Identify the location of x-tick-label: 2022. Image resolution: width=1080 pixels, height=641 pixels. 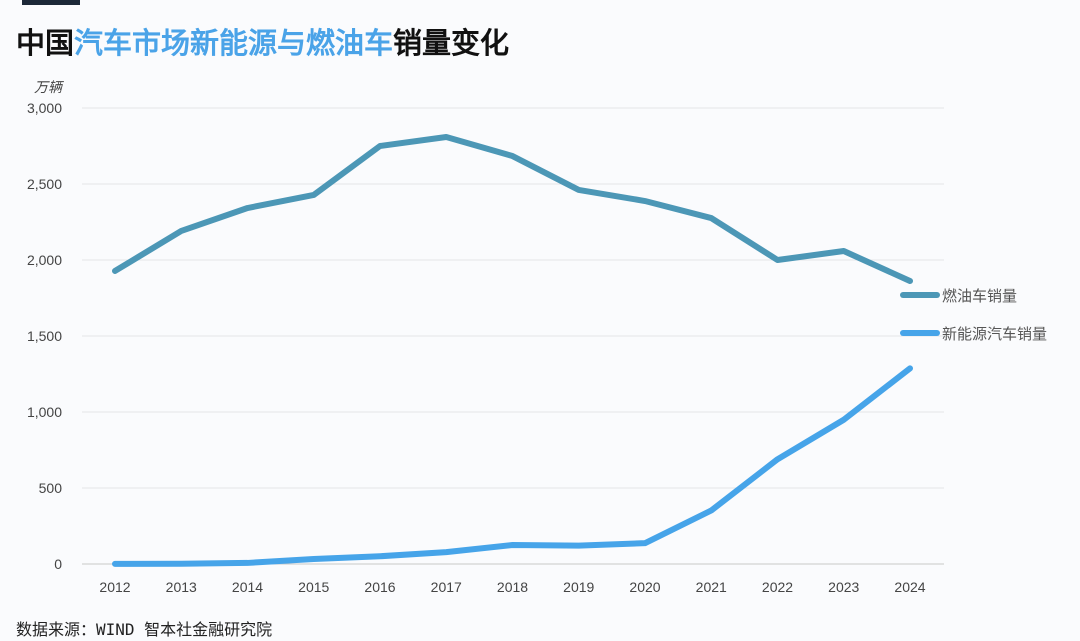
(777, 587).